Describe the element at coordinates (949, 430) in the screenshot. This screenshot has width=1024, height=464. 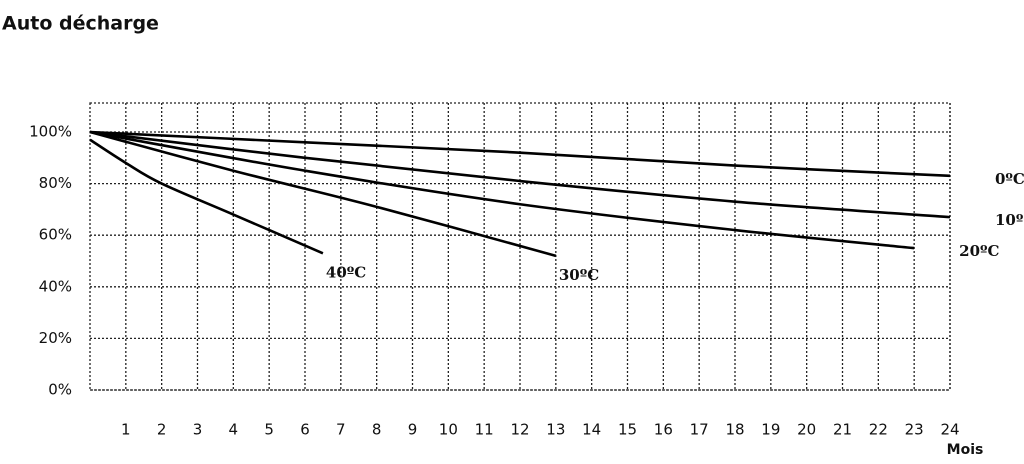
I see `x-tick-label: 24` at that location.